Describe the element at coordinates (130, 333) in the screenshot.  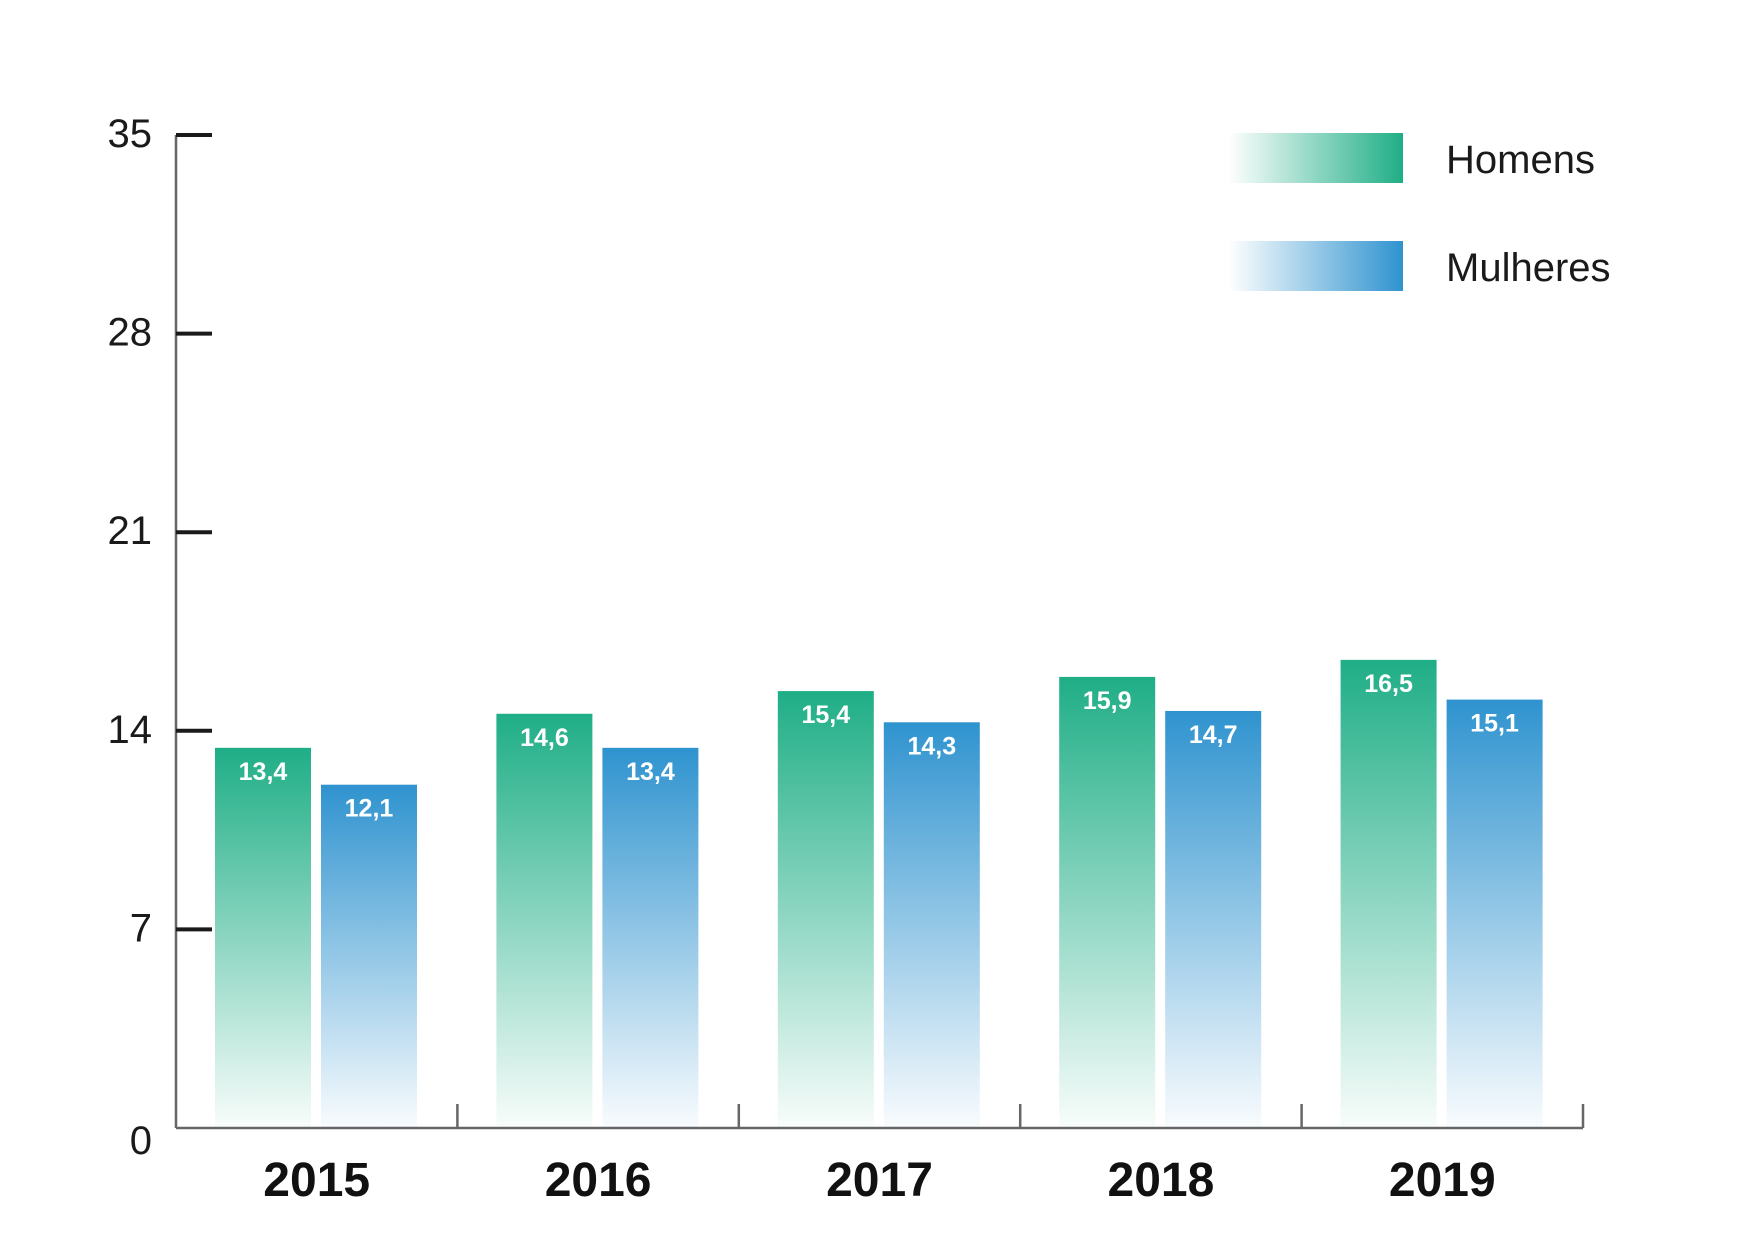
I see `y-tick-label: 28` at that location.